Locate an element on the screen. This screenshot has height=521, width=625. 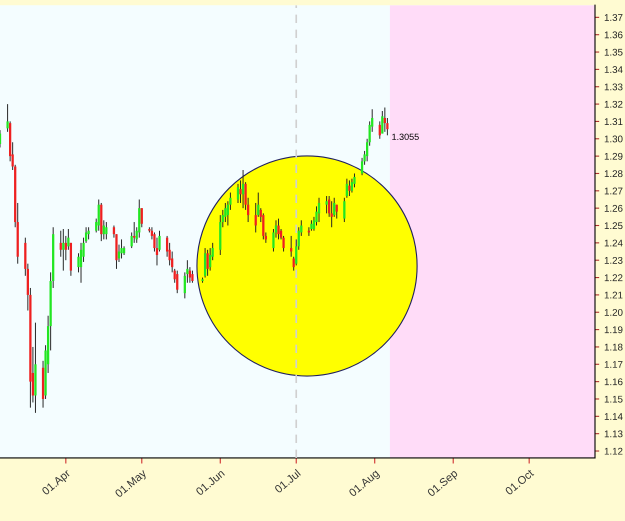
y-tick-label: 1.14 is located at coordinates (613, 416).